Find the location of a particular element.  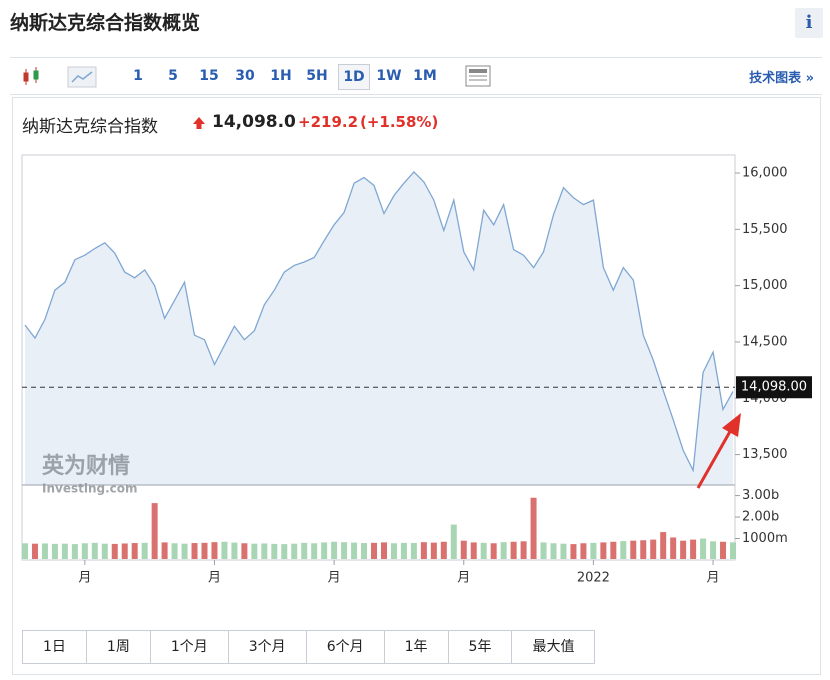

annotation-arrow is located at coordinates (715, 458).